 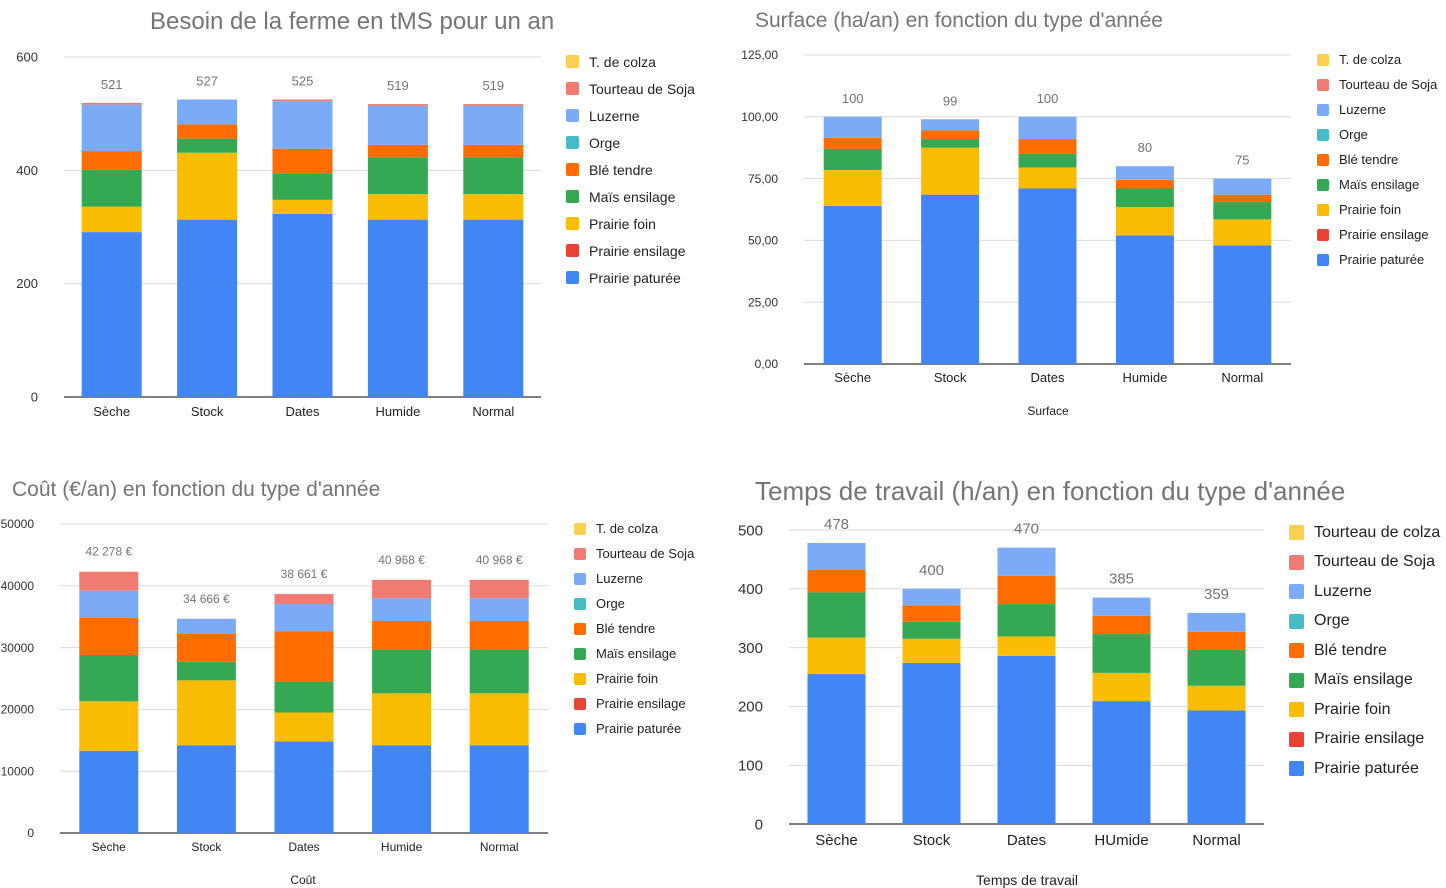 I want to click on legend-label: Prairie ensilage, so click(x=641, y=703).